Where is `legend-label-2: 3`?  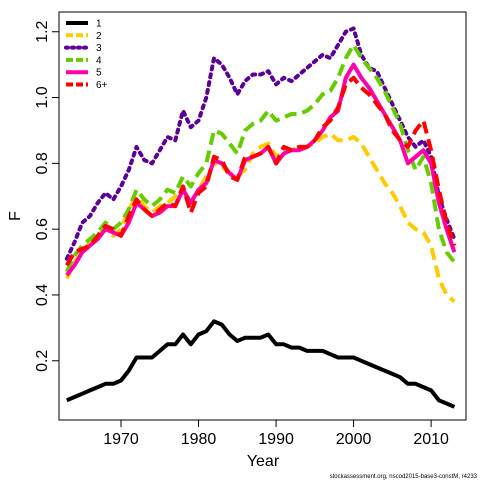 legend-label-2: 3 is located at coordinates (99, 48).